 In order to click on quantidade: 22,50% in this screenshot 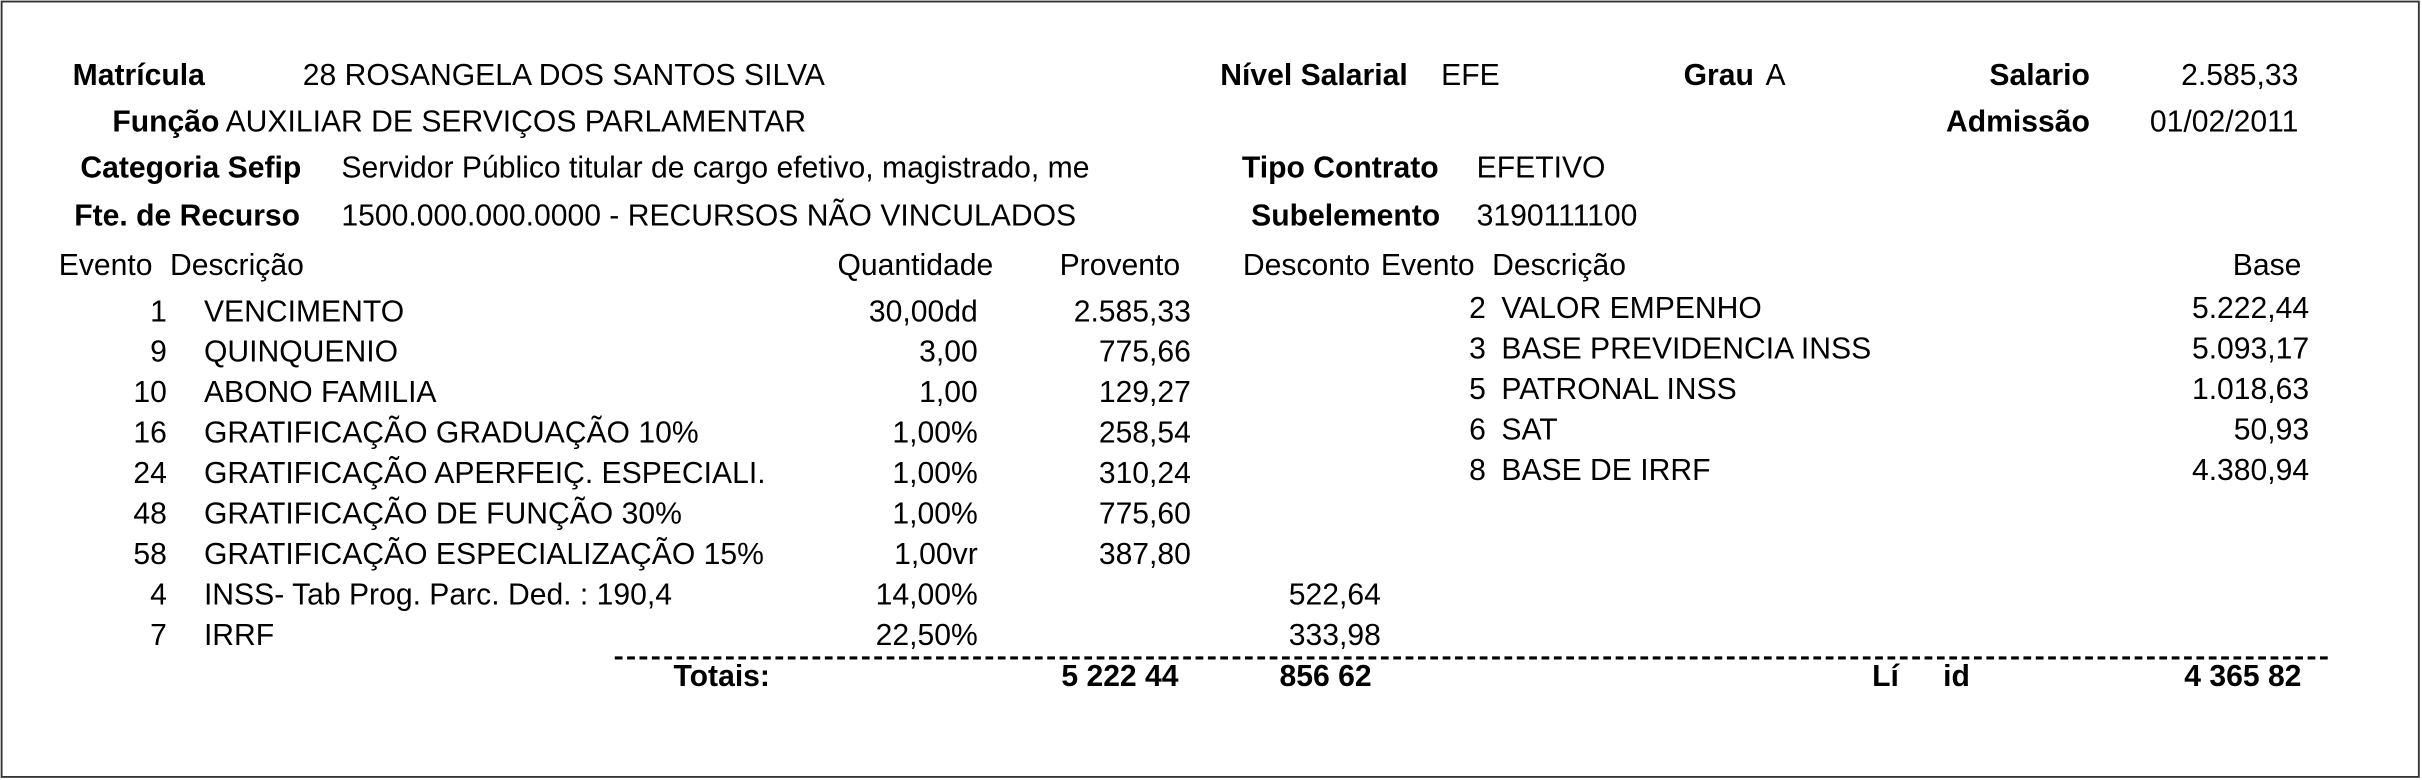, I will do `click(927, 635)`.